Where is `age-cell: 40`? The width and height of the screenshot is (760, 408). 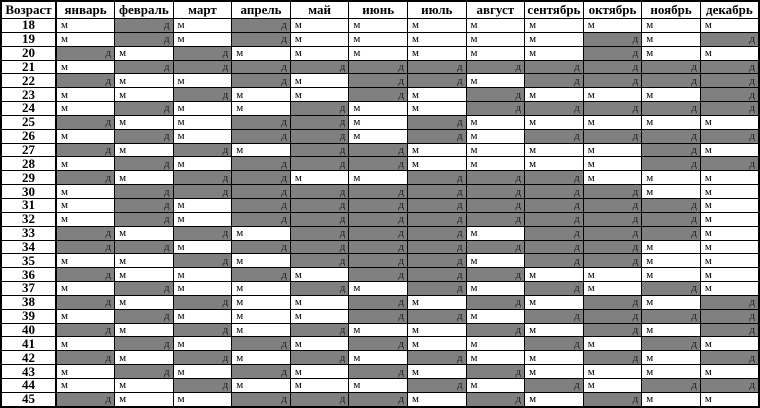 age-cell: 40 is located at coordinates (28, 330).